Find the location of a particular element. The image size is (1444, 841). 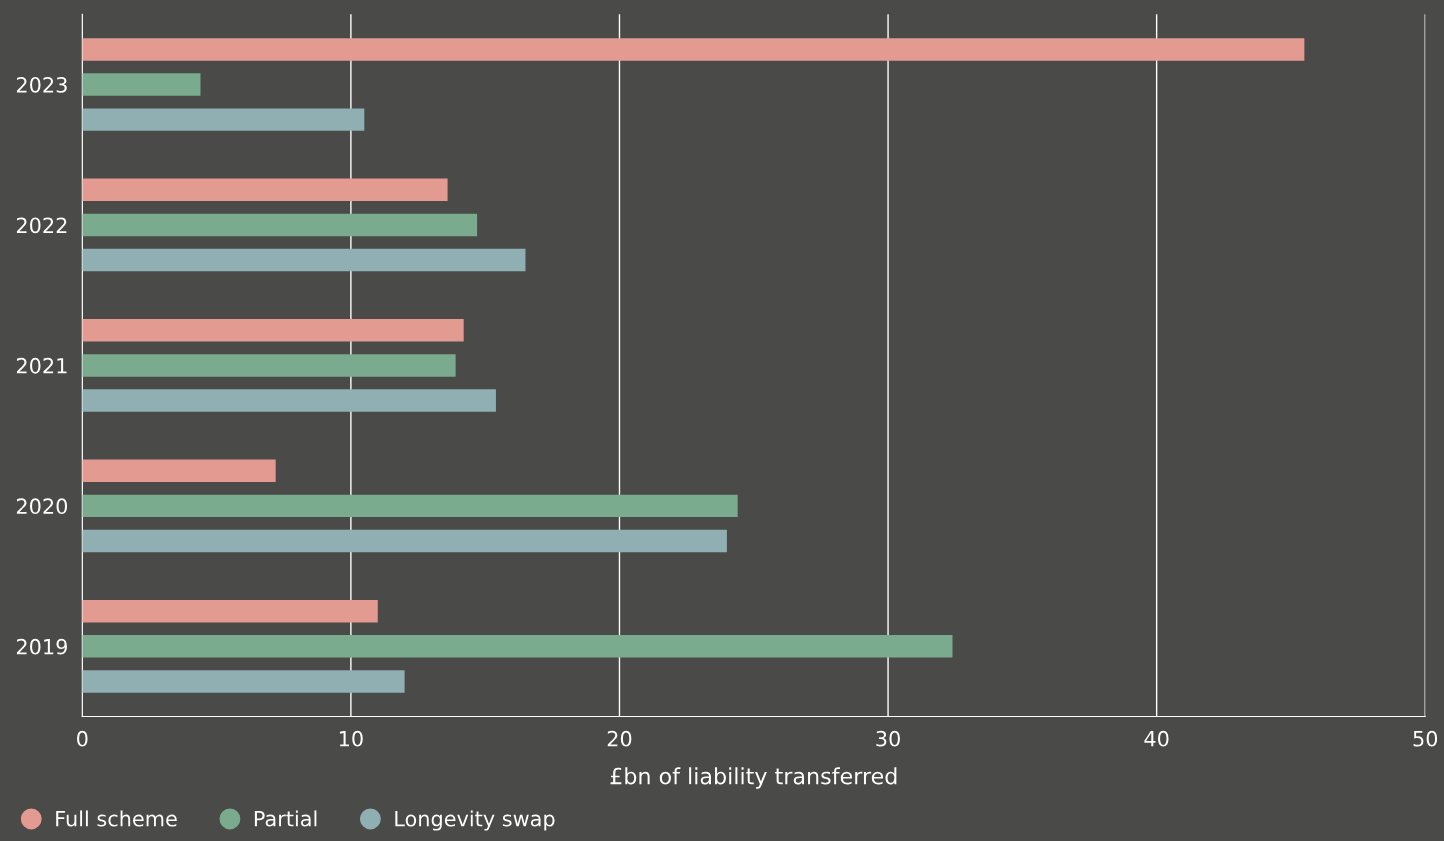

y-tick-label: 2021 is located at coordinates (41, 365).